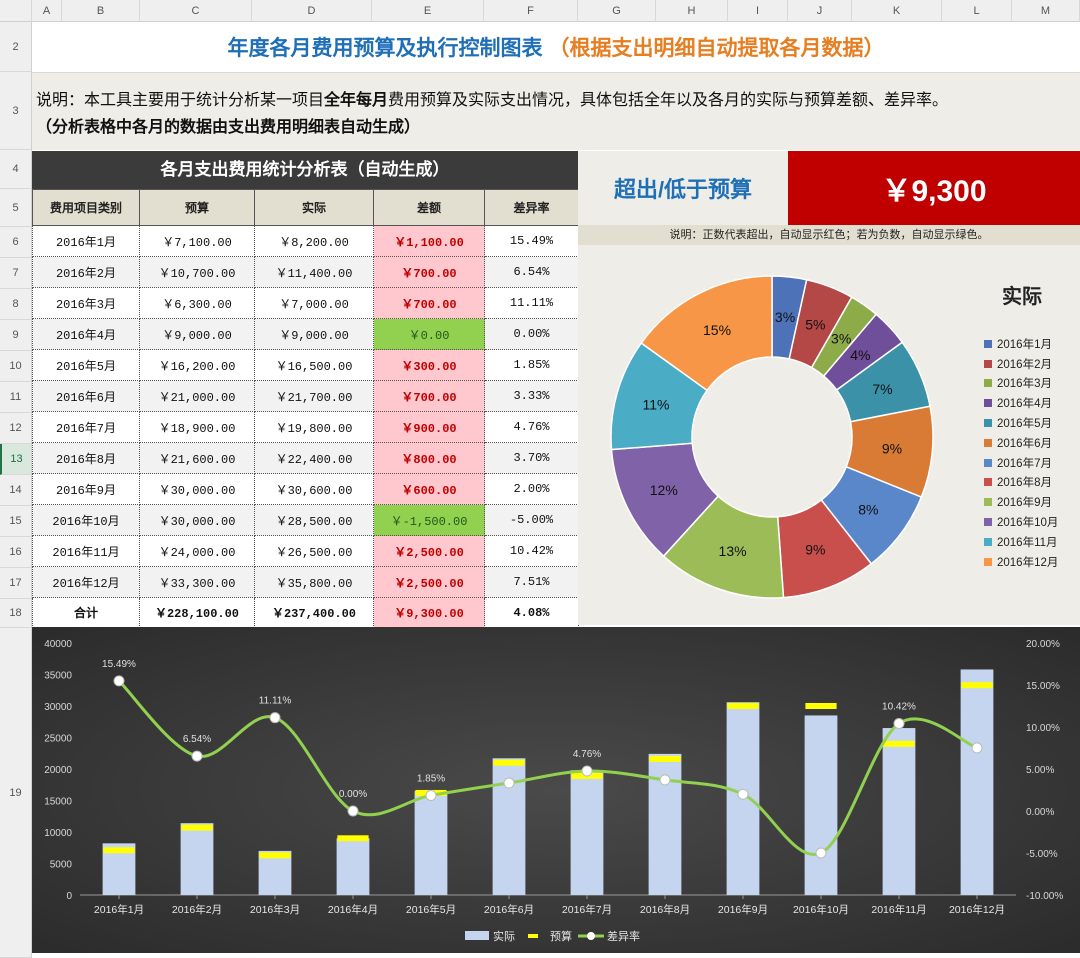 This screenshot has width=1080, height=958. I want to click on column-header-a: A, so click(47, 11).